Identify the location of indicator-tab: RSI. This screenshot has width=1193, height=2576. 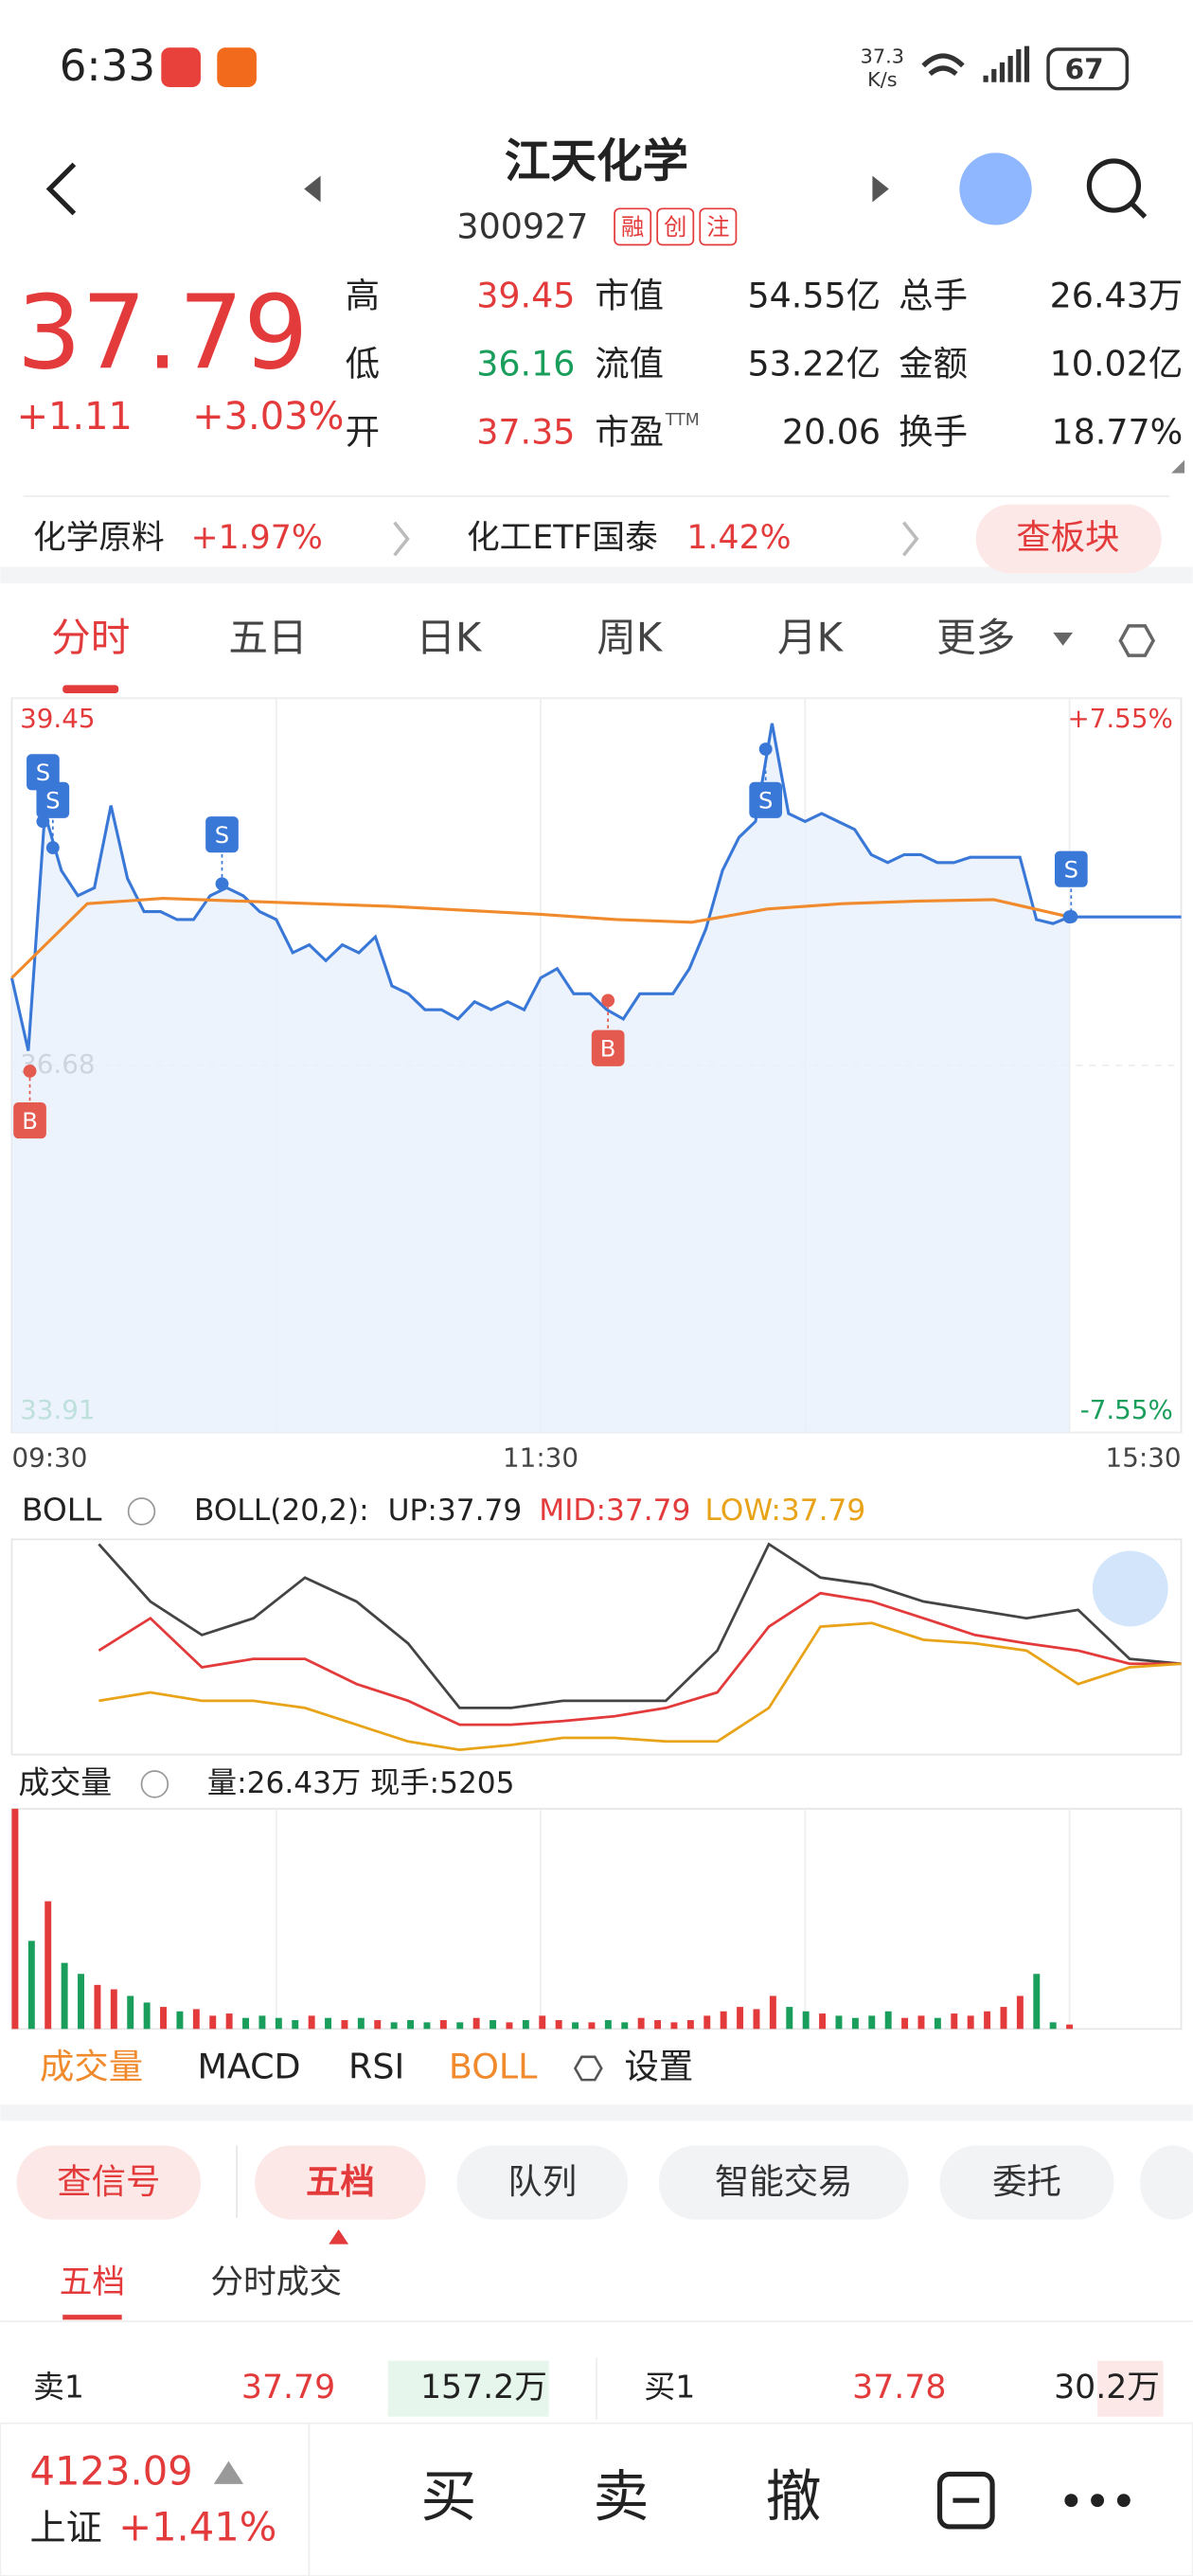
(376, 2066).